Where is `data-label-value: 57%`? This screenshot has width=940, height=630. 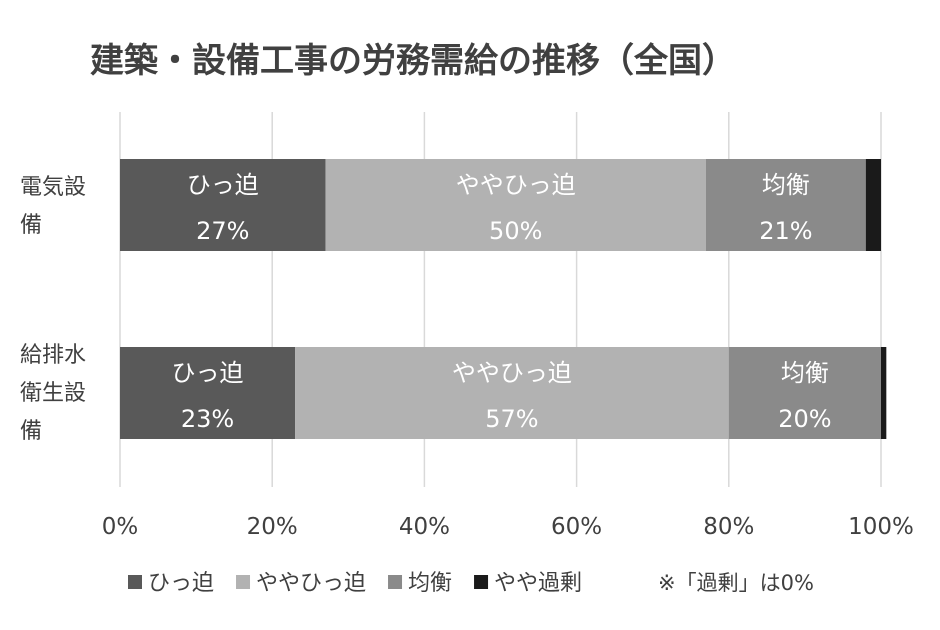 data-label-value: 57% is located at coordinates (511, 419).